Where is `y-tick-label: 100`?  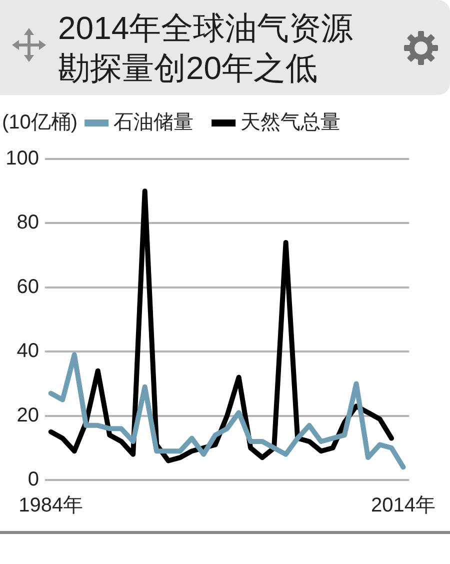
y-tick-label: 100 is located at coordinates (22, 159).